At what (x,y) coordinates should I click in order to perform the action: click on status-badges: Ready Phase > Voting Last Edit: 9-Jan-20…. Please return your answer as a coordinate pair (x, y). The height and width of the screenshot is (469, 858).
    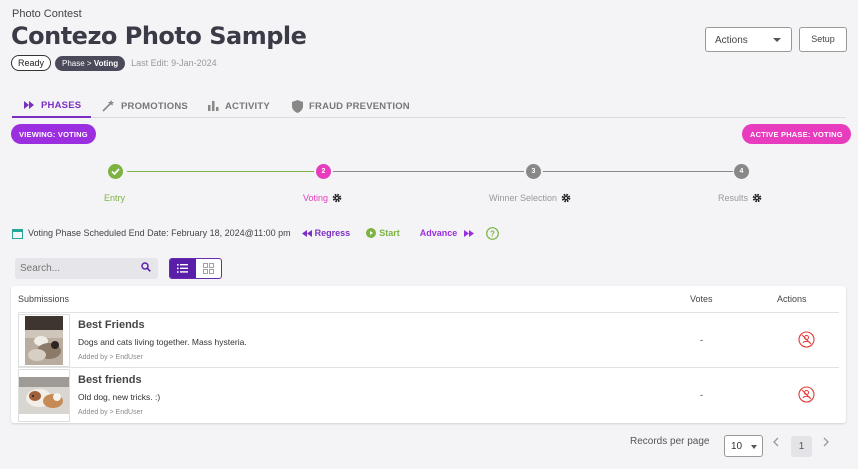
    Looking at the image, I should click on (114, 63).